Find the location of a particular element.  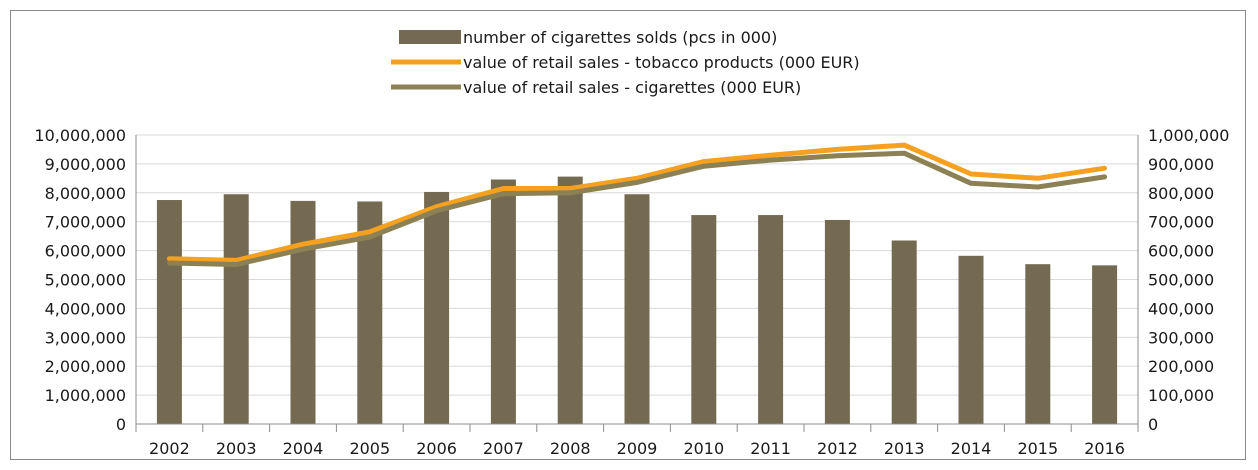

y-right-tick-label: 300,000 is located at coordinates (1181, 337).